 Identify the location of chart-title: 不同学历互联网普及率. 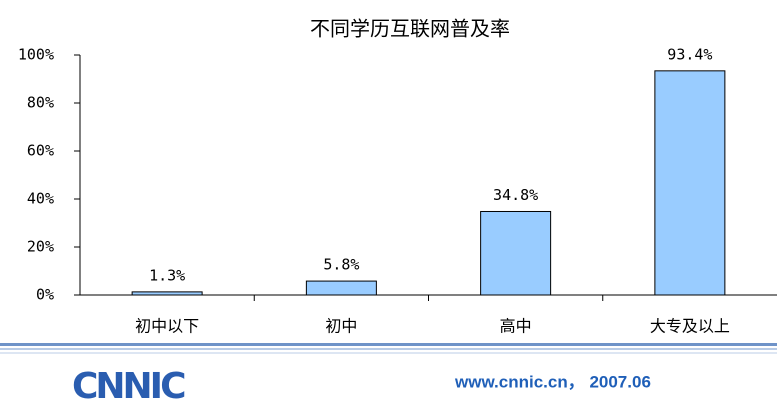
(410, 29).